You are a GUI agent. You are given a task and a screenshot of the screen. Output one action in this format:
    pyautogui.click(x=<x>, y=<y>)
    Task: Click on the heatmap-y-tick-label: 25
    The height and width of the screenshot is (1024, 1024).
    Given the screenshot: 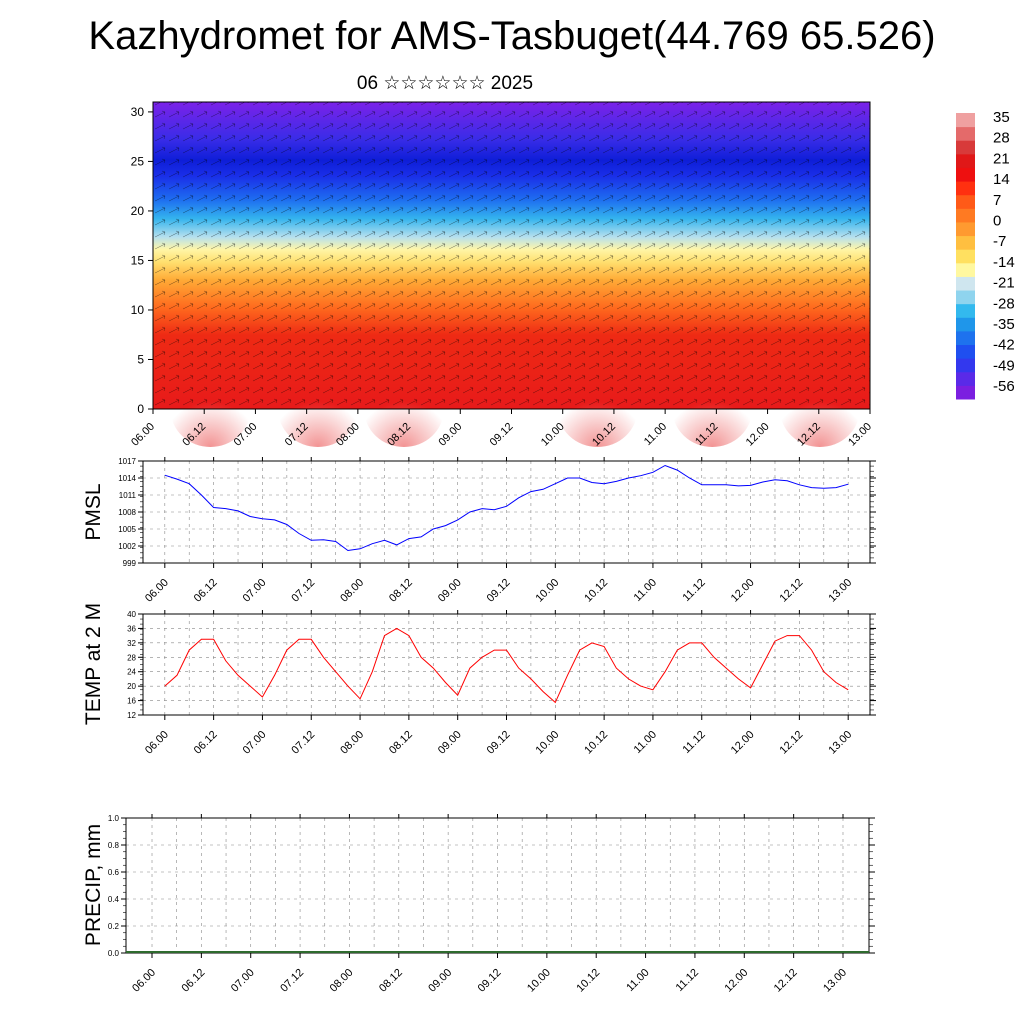 What is the action you would take?
    pyautogui.click(x=138, y=161)
    